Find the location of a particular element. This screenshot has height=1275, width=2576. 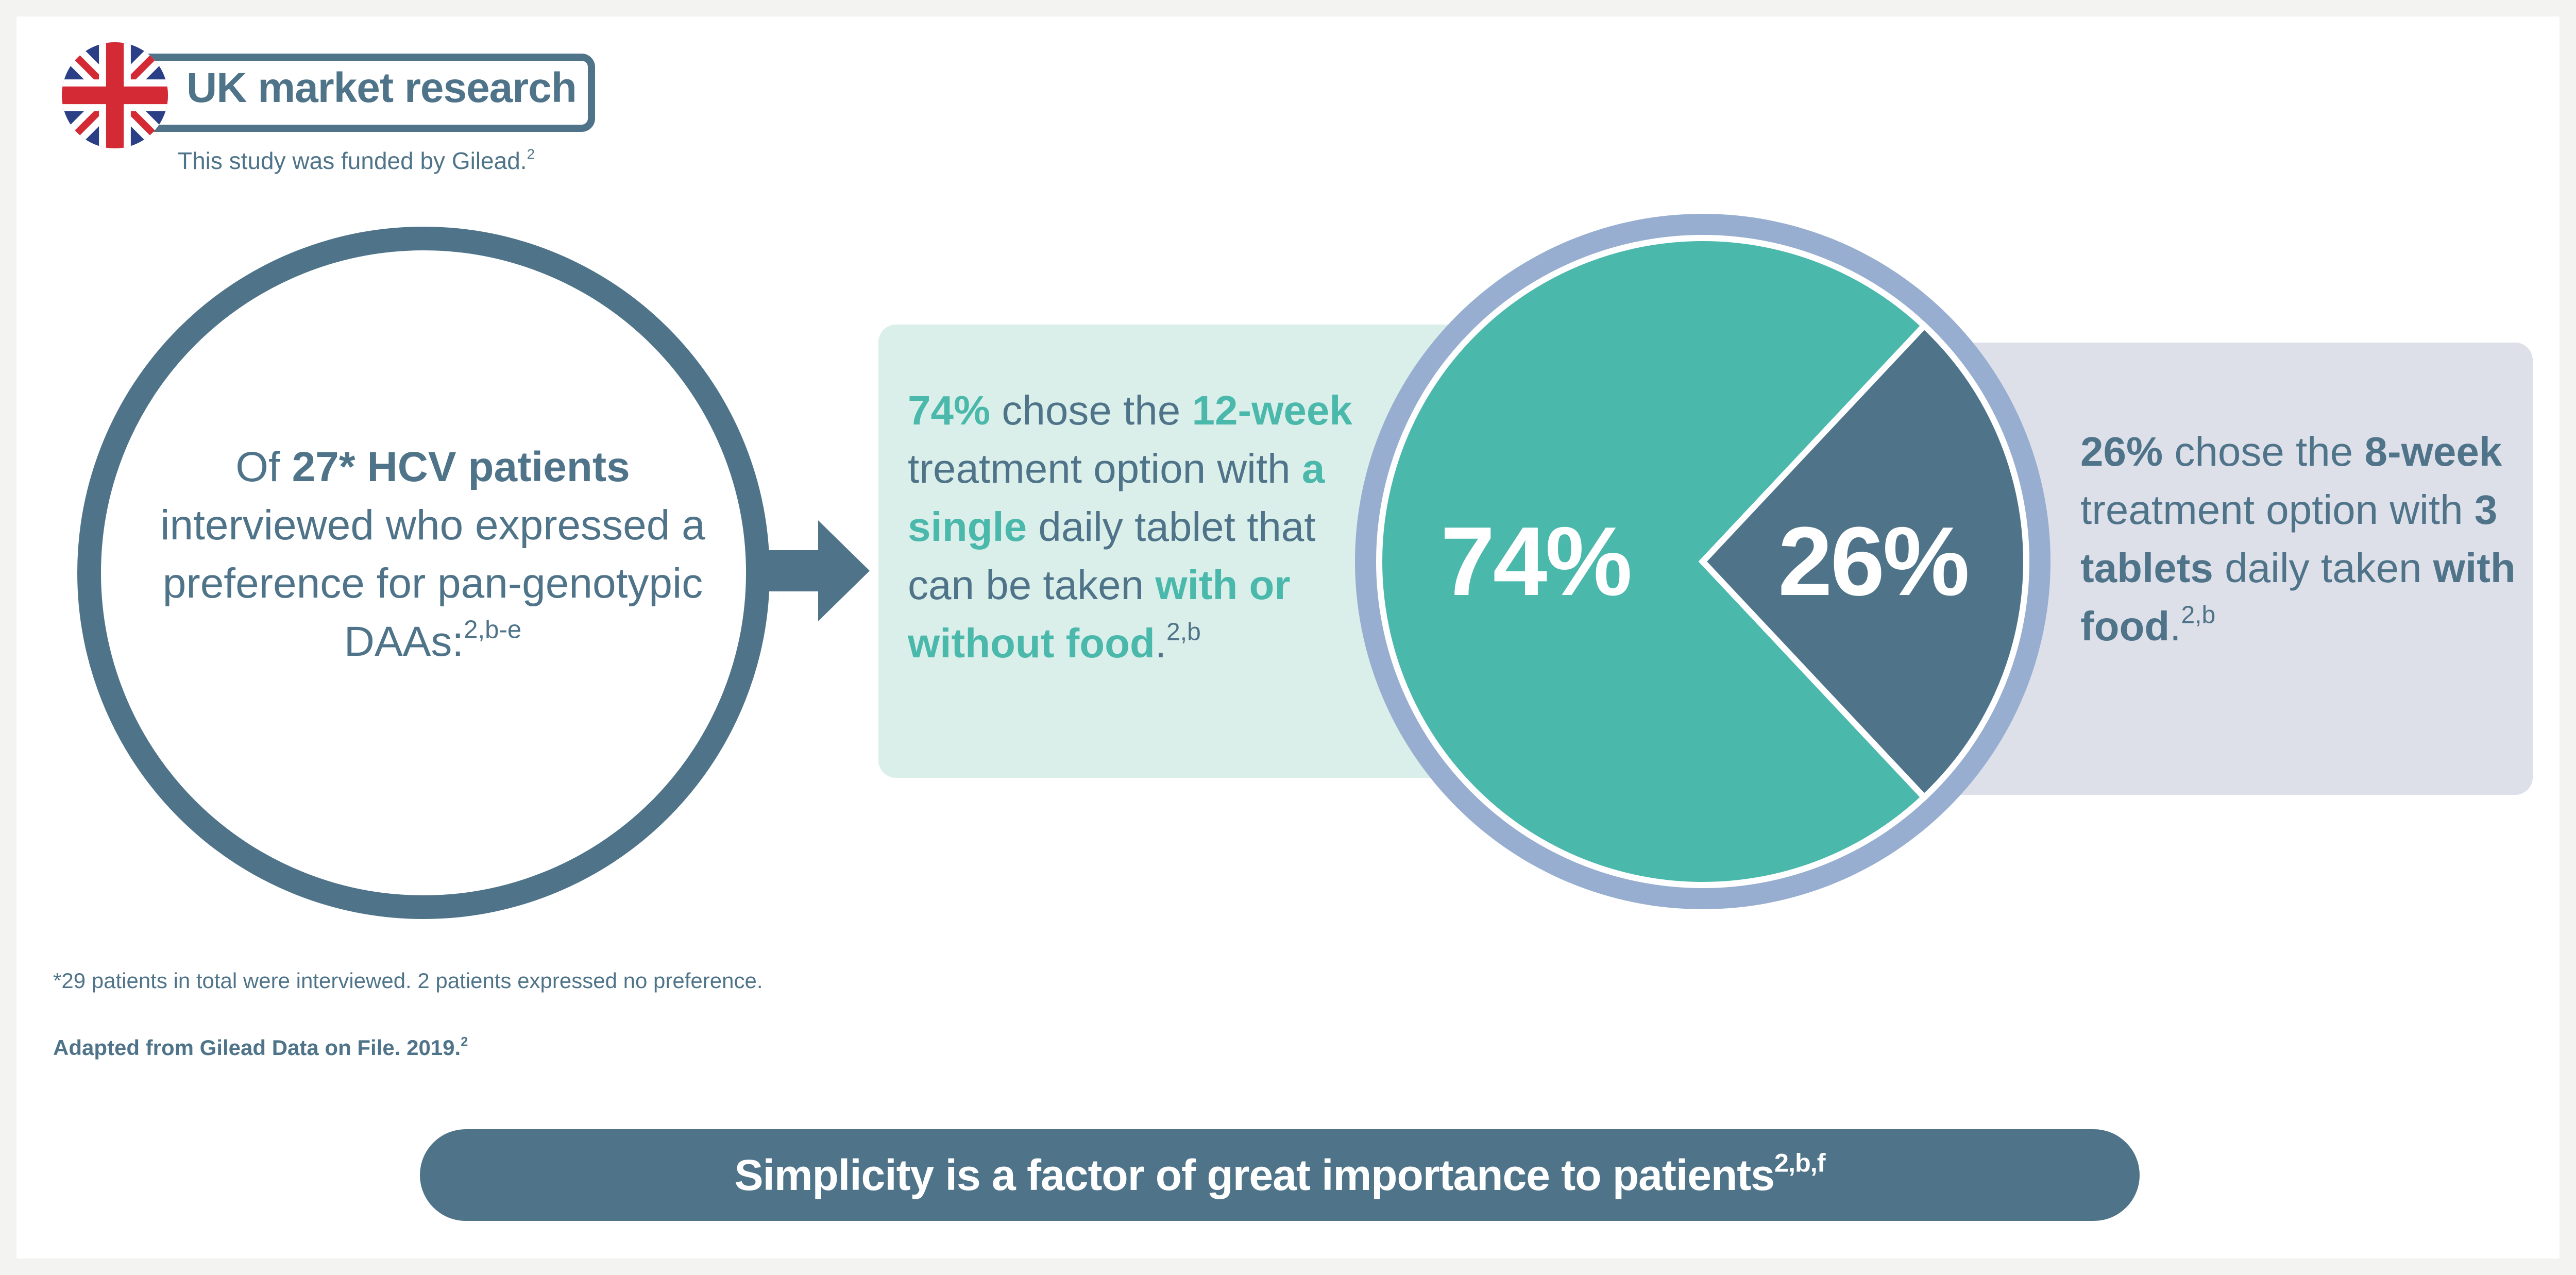

arrow-right-icon is located at coordinates (818, 570).